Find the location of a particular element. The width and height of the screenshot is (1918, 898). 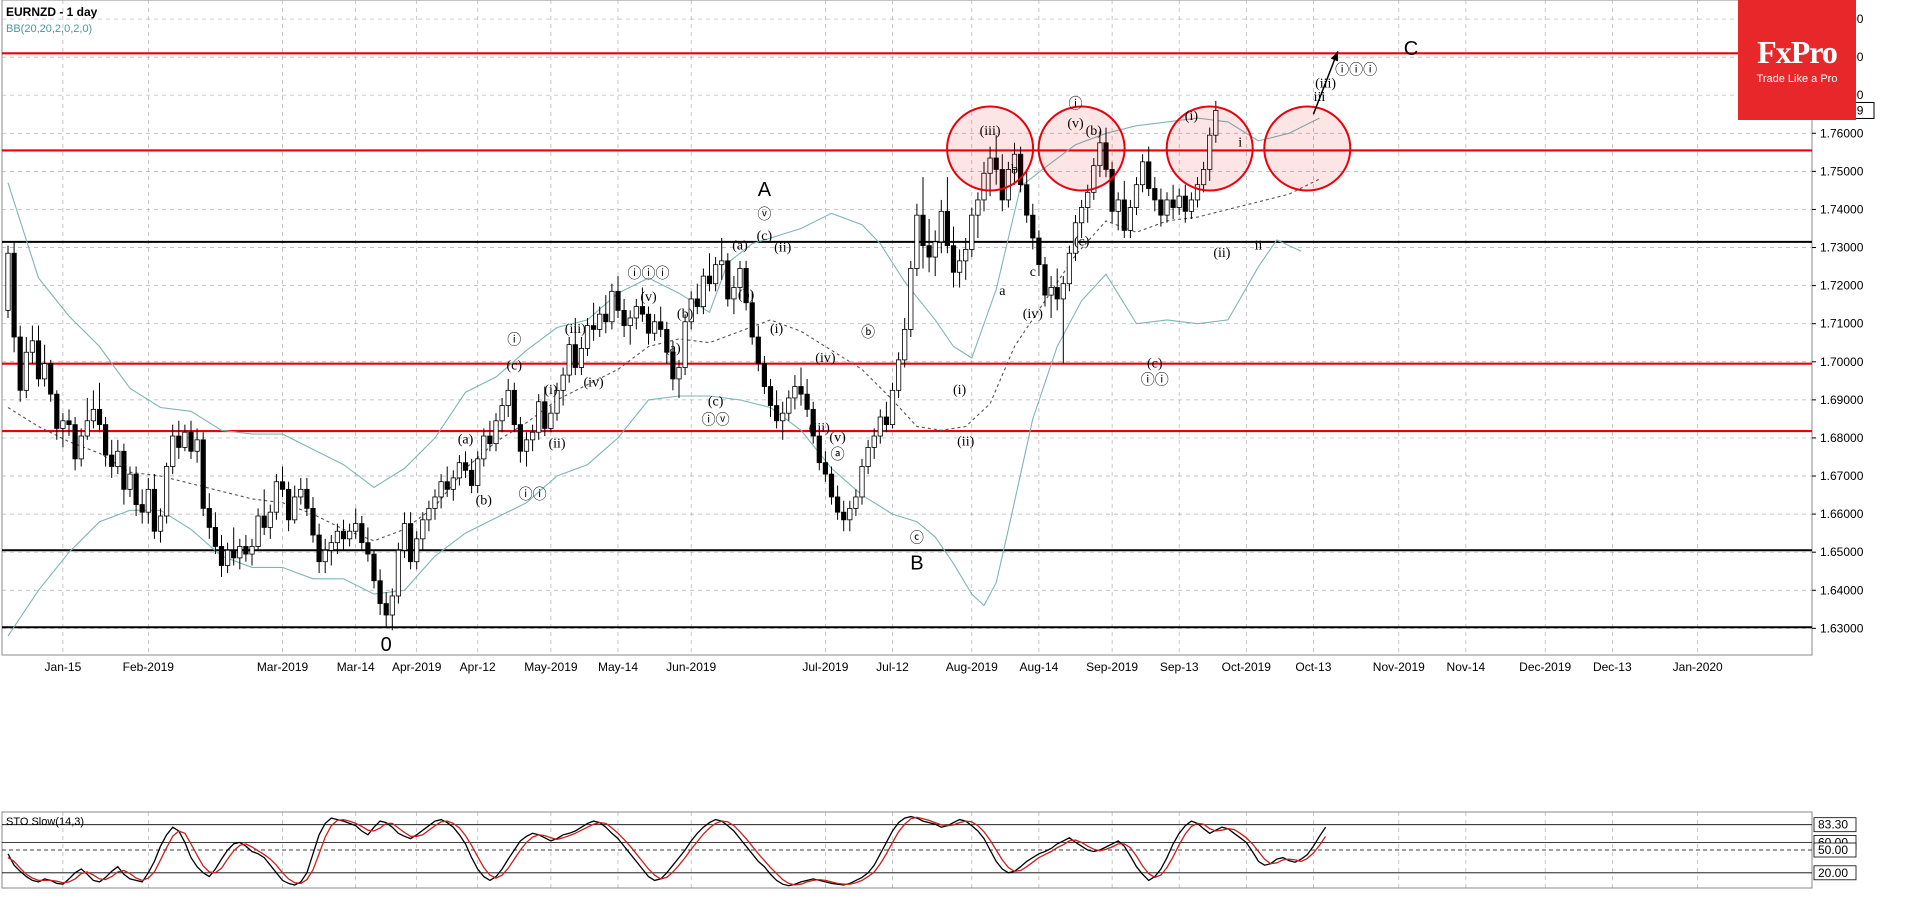

x-tick-label: Mar-2019 is located at coordinates (283, 667).